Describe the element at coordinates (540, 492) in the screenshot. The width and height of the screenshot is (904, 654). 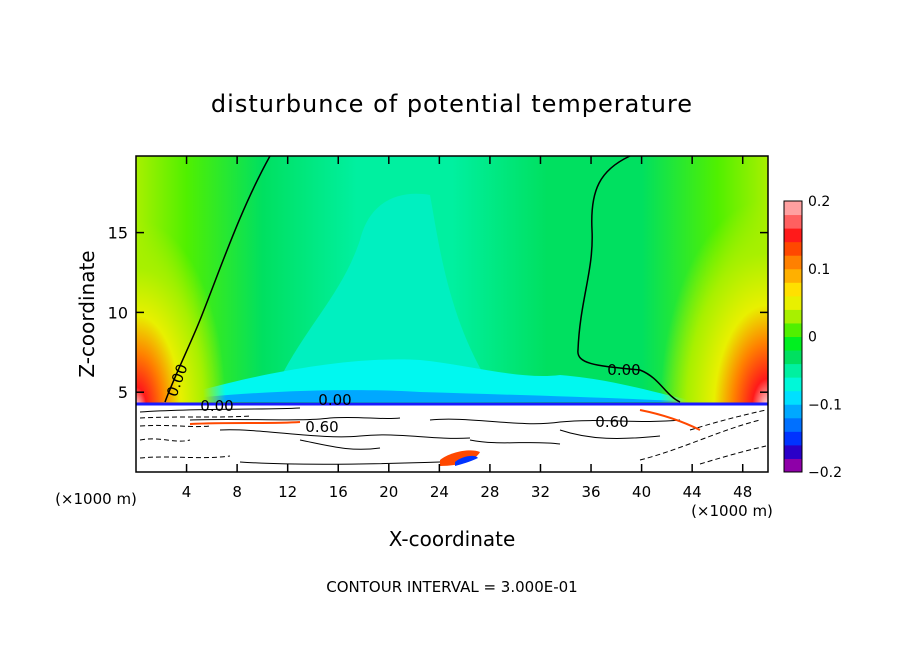
I see `x-tick-label: 32` at that location.